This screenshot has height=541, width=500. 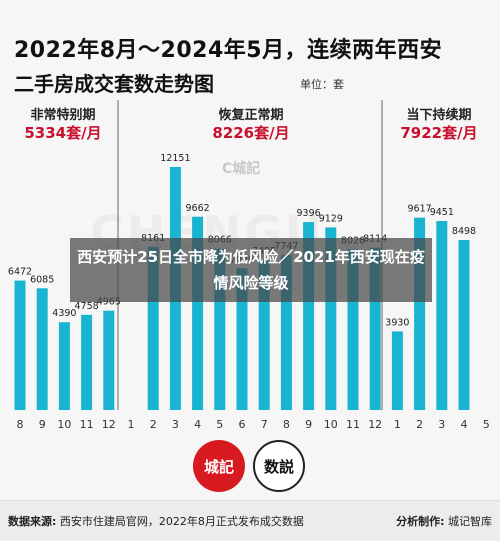 I want to click on overlay-text: 西安预计25日全市降为低风险／2021年西安现在疫情风险等级, so click(x=251, y=270).